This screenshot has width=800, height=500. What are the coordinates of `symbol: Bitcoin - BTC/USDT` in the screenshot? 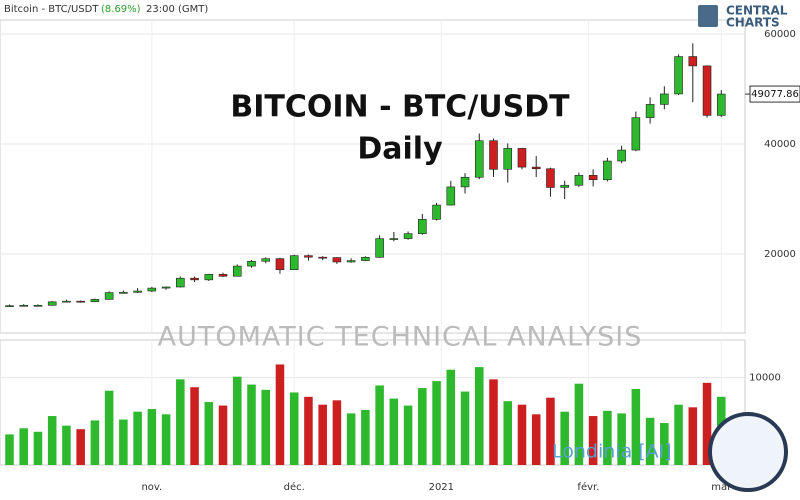 It's located at (51, 9).